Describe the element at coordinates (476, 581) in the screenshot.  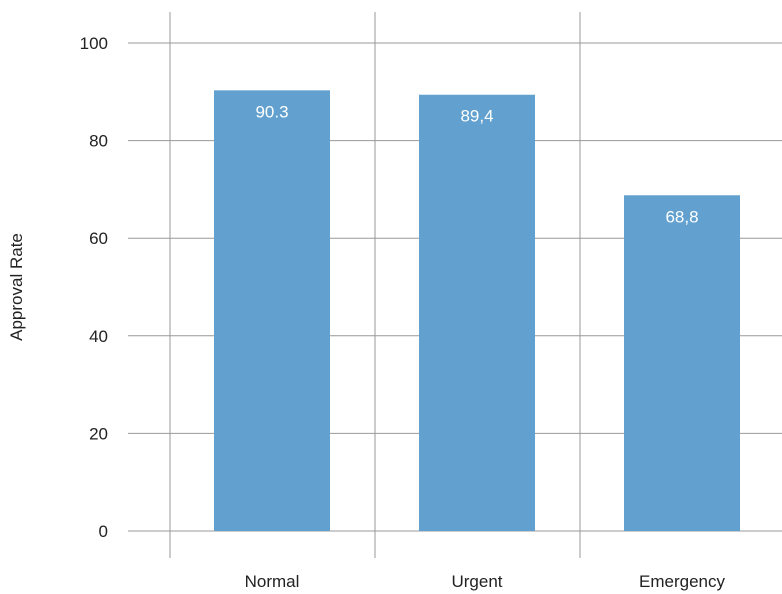
I see `x-tick-label: Urgent` at that location.